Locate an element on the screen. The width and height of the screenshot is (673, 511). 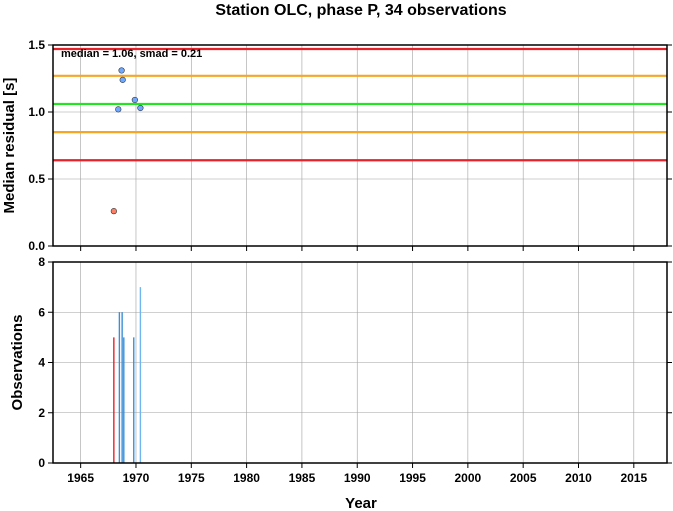
x-tick-label: 1995 is located at coordinates (412, 478).